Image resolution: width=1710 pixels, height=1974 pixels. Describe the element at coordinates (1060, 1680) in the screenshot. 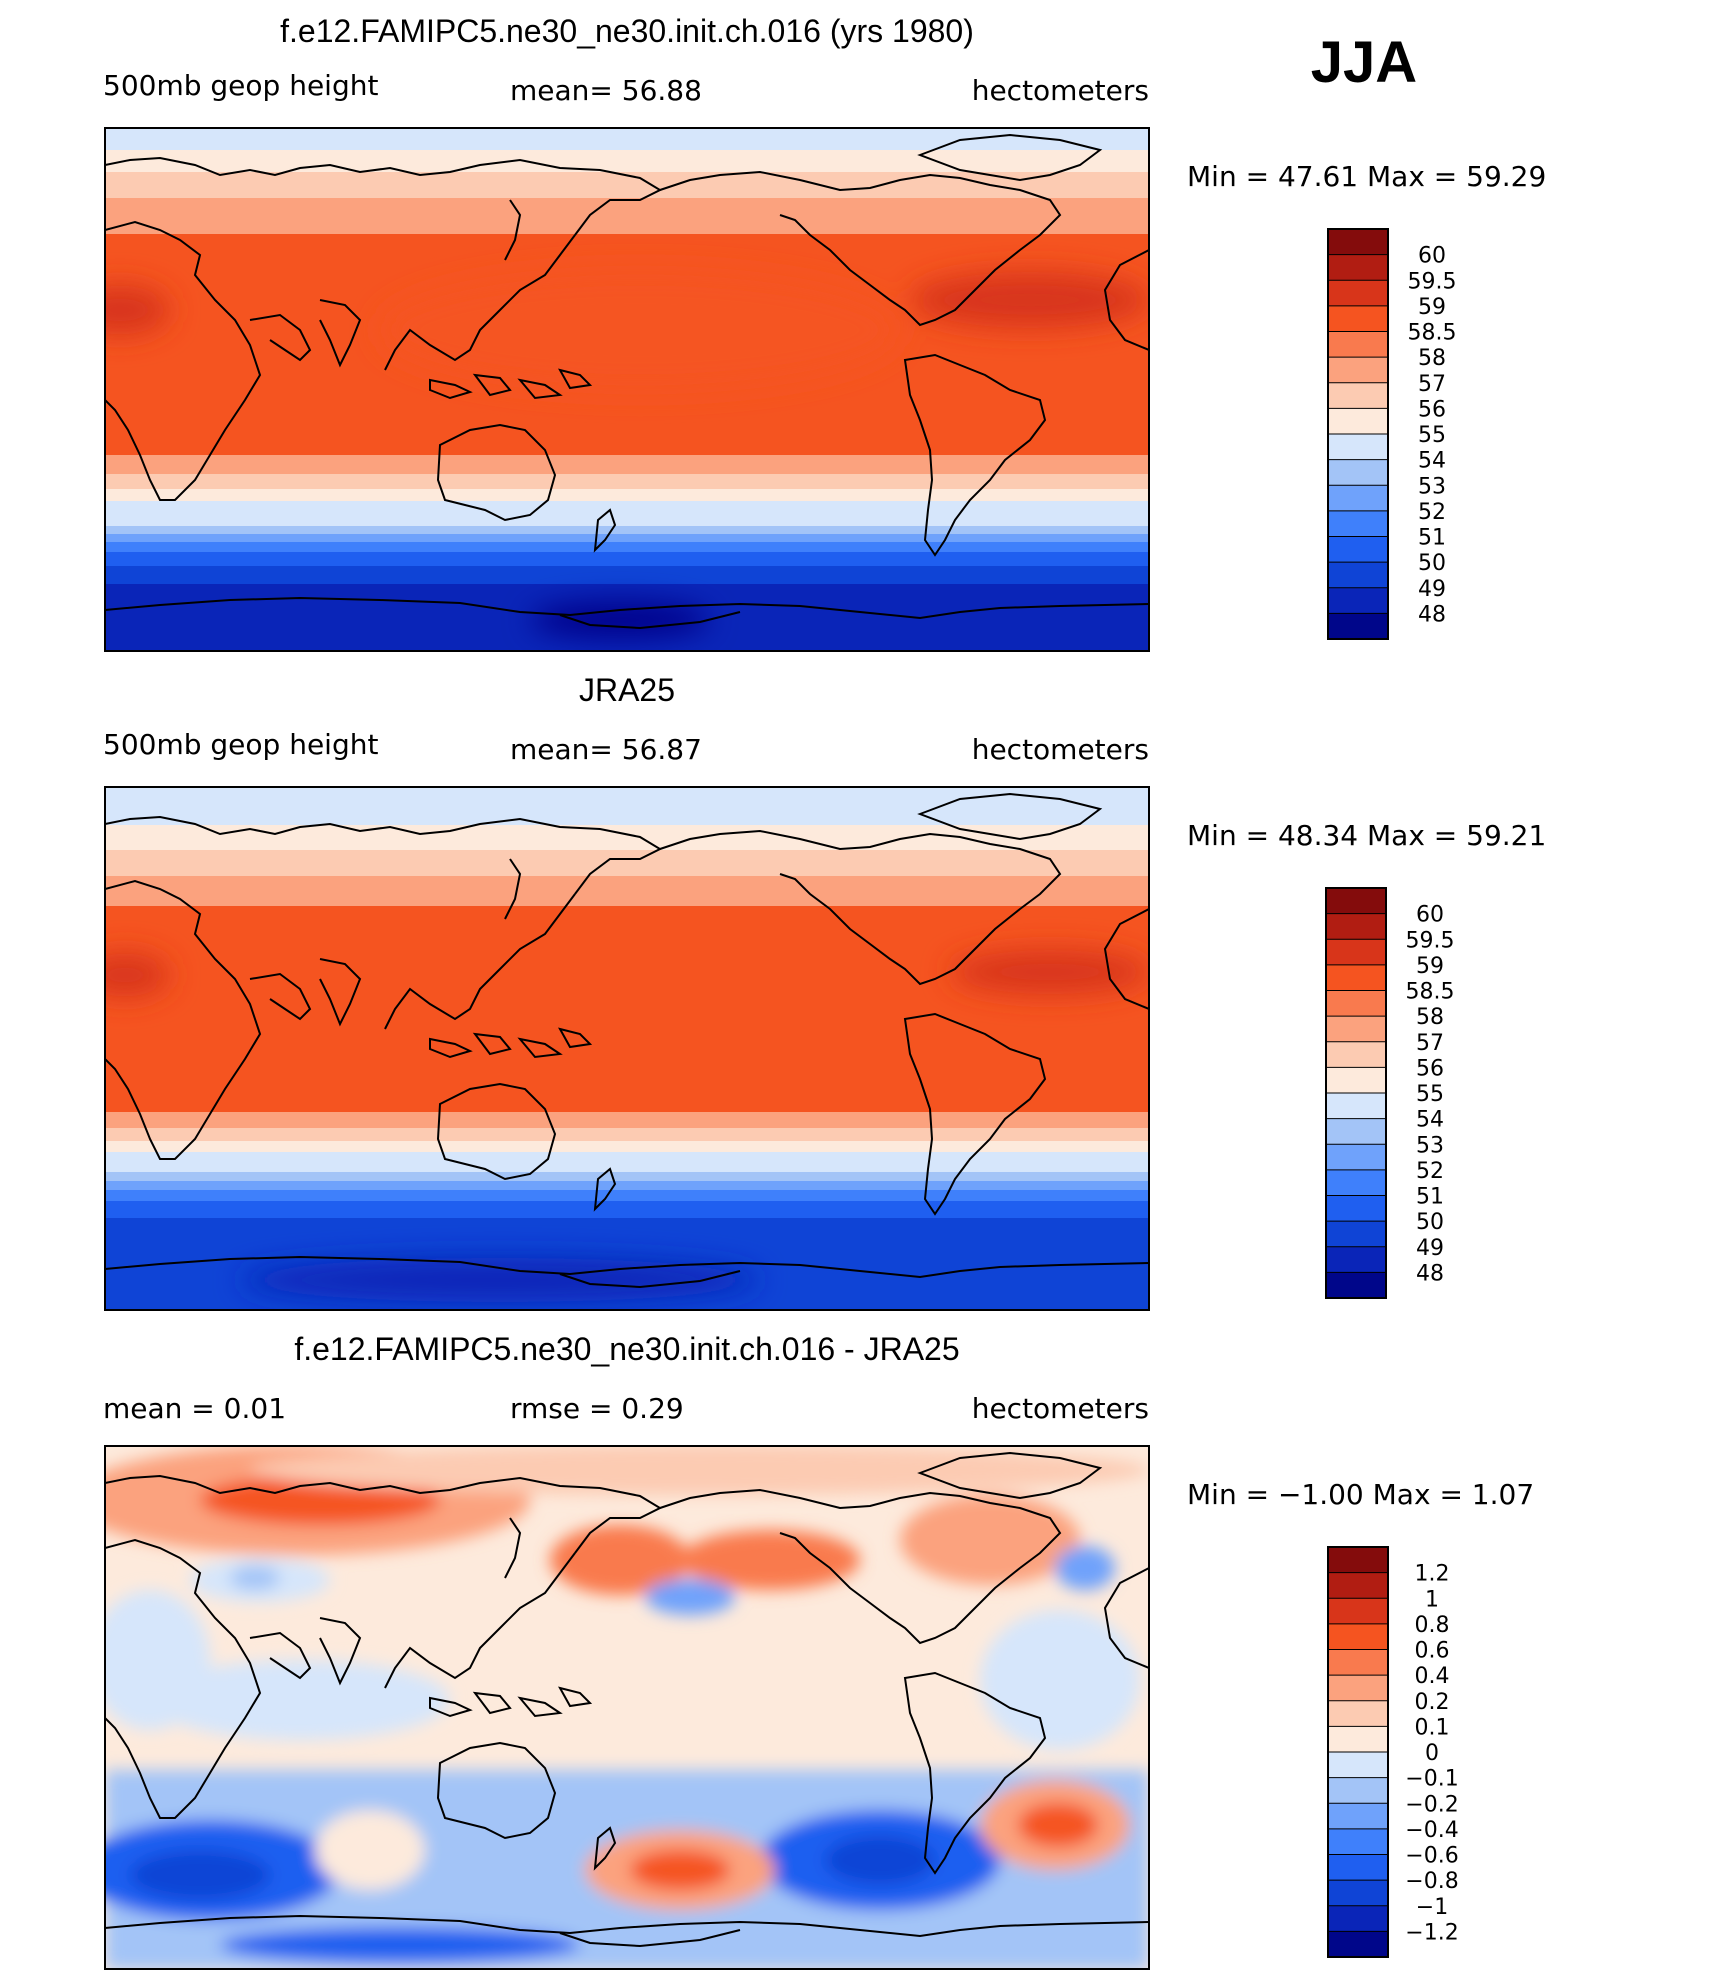

I see `neg-samerica` at that location.